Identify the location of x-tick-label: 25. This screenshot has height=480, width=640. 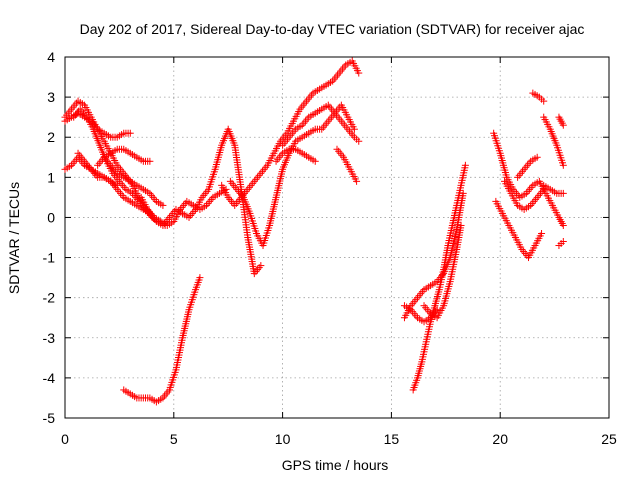
(609, 439).